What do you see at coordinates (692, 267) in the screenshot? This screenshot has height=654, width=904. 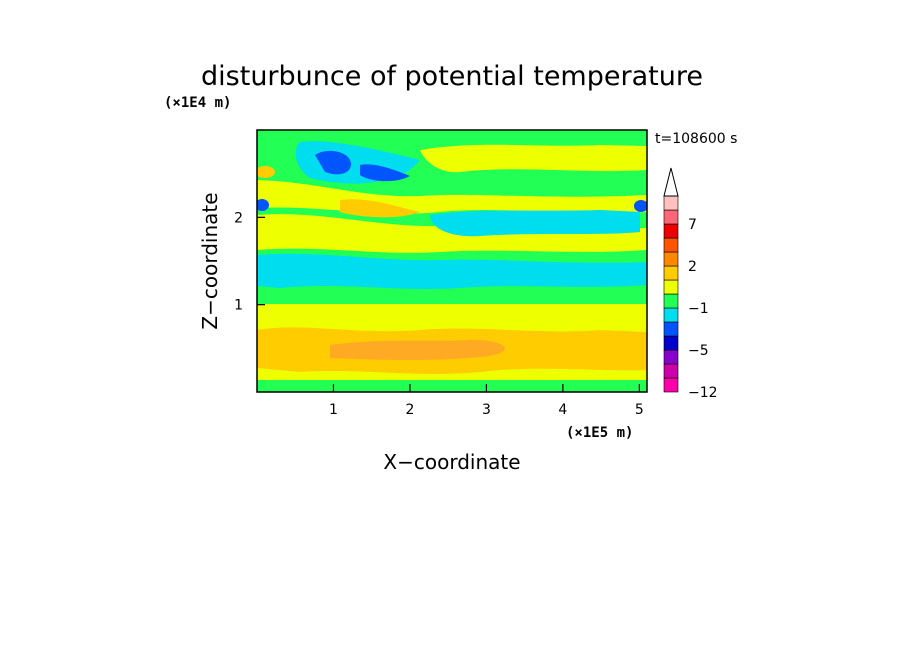 I see `colorbar-label: 2` at bounding box center [692, 267].